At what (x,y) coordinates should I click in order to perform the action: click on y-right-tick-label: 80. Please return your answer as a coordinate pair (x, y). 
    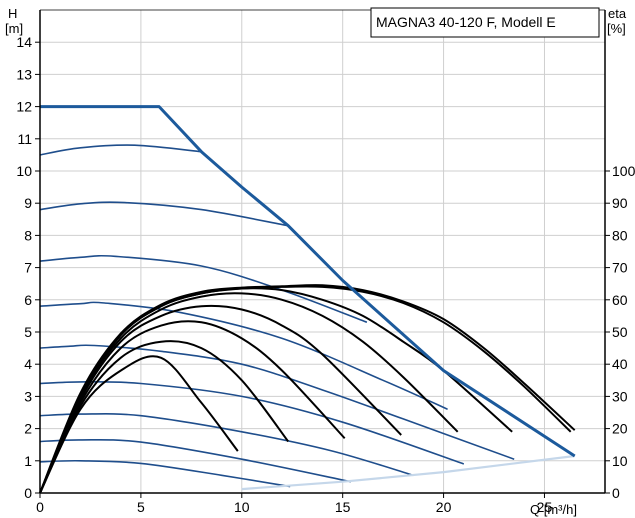
    Looking at the image, I should click on (620, 235).